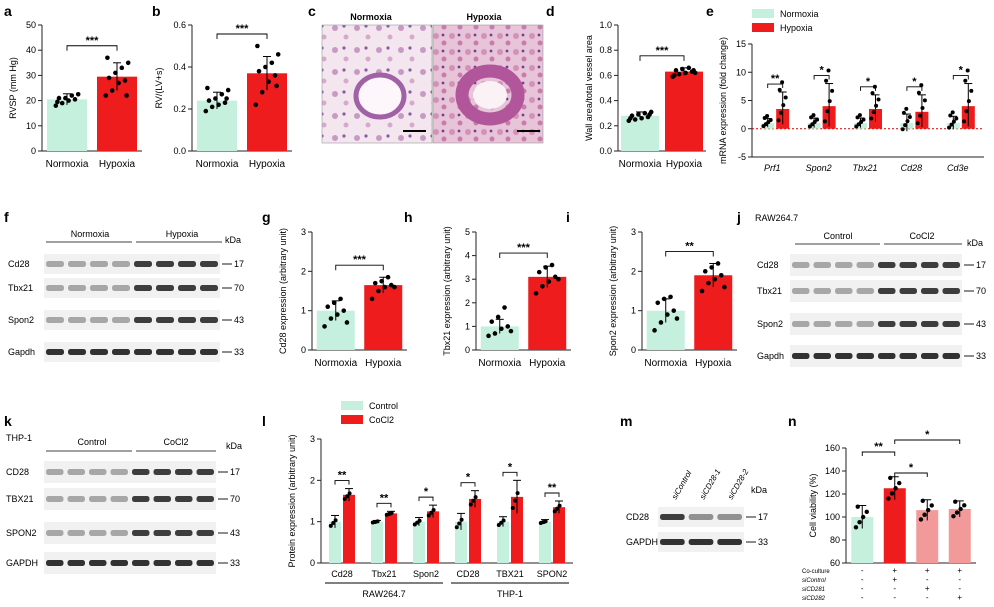 The height and width of the screenshot is (607, 994). I want to click on condition-sign-n: -, so click(862, 597).